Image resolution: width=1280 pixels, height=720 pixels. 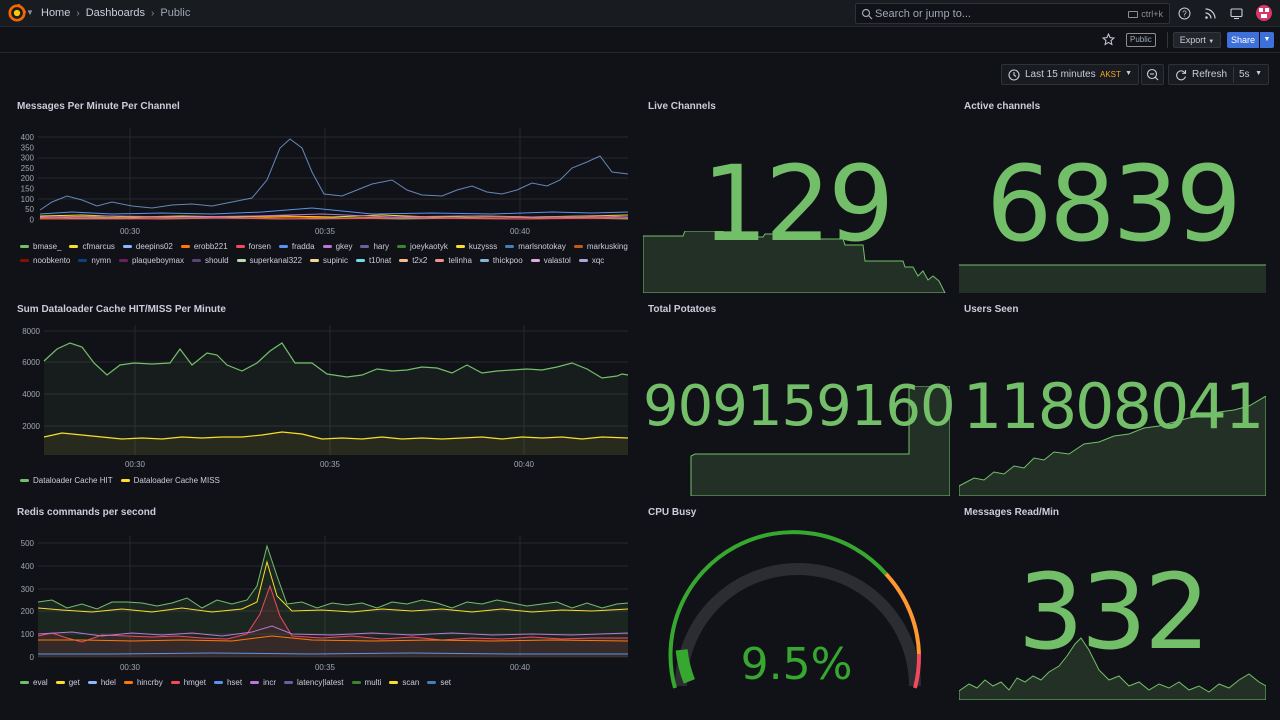 What do you see at coordinates (1267, 40) in the screenshot?
I see `share-dropdown-chevron-icon: ▼` at bounding box center [1267, 40].